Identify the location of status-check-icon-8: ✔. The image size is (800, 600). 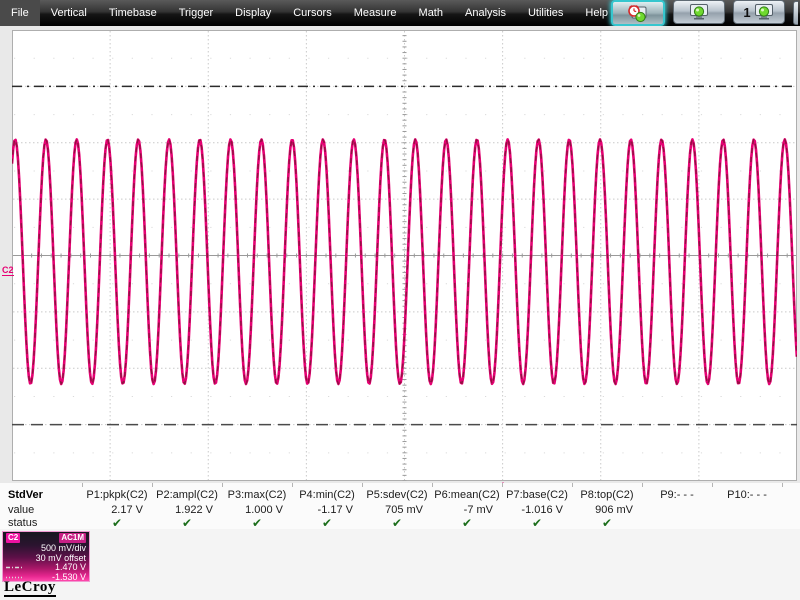
(607, 522).